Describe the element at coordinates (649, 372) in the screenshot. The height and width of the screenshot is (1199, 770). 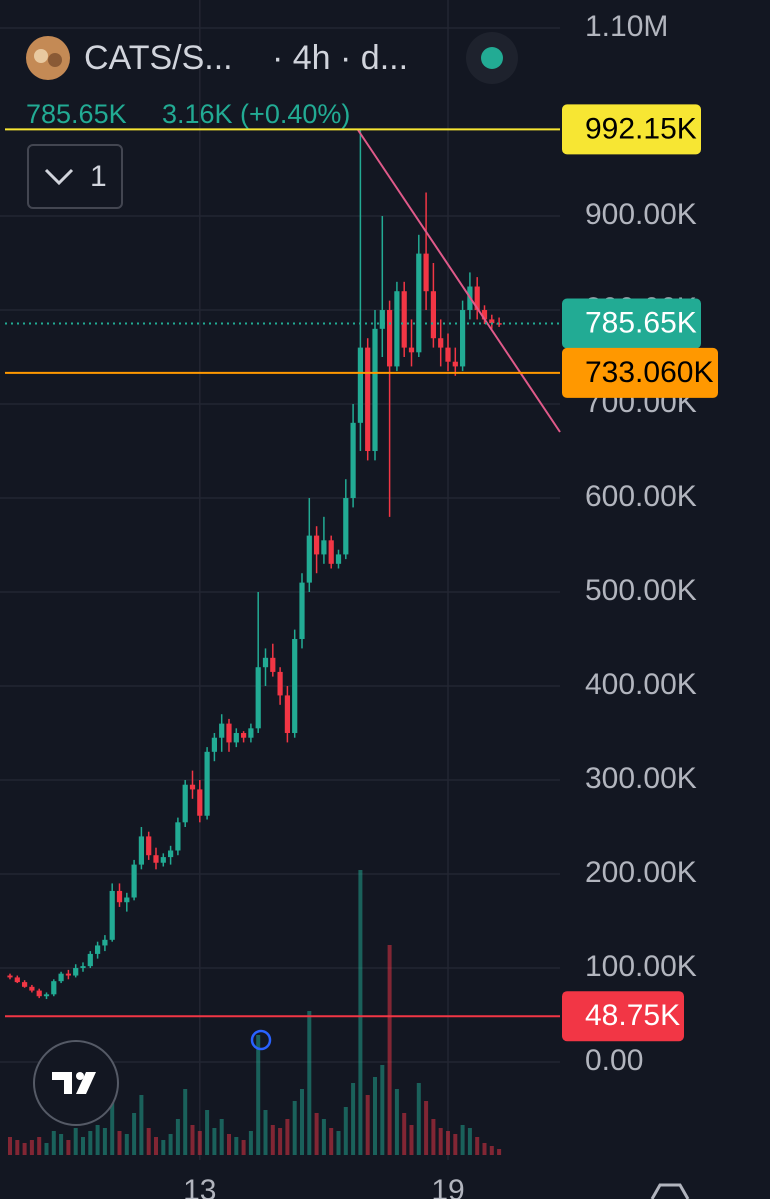
I see `price-label: 733.060K` at that location.